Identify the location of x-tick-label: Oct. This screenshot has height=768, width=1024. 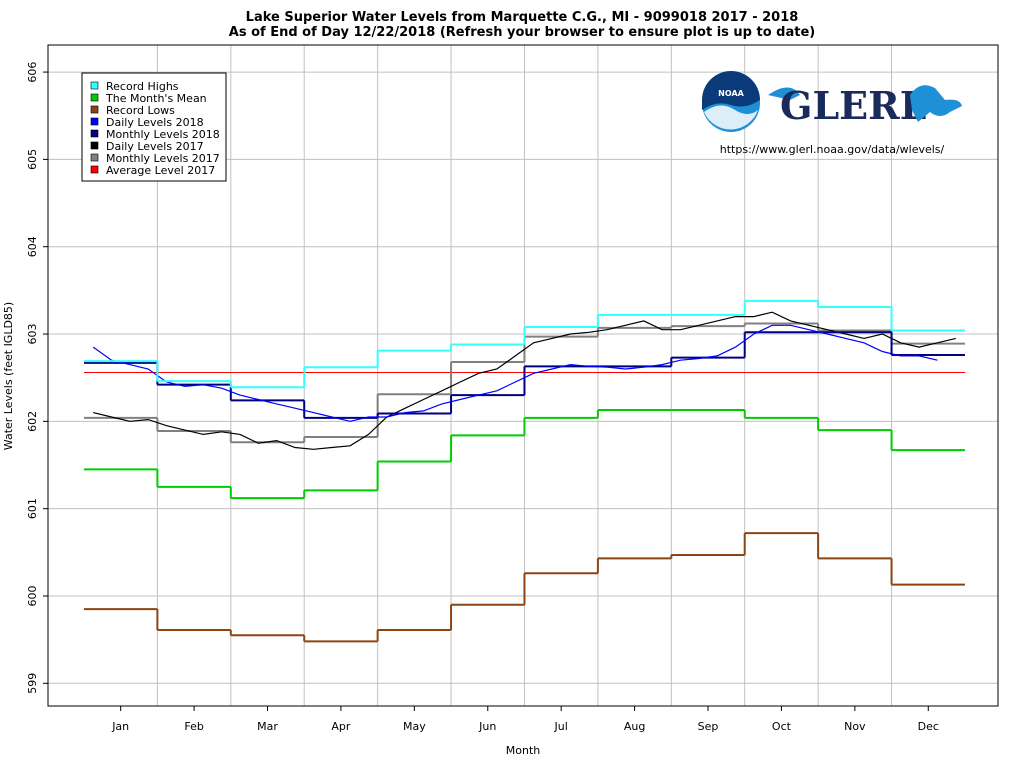
(782, 726).